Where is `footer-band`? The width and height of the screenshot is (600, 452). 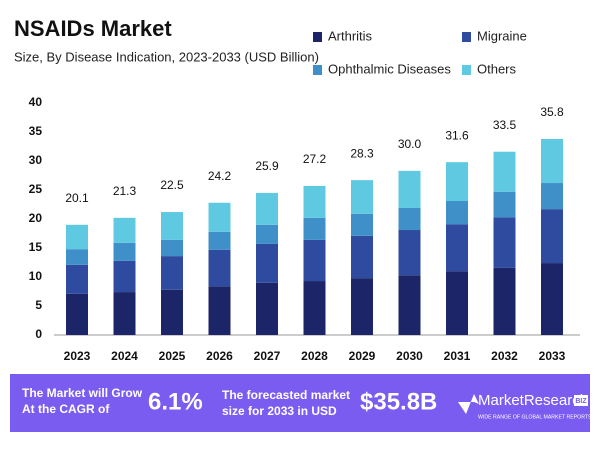 footer-band is located at coordinates (300, 403).